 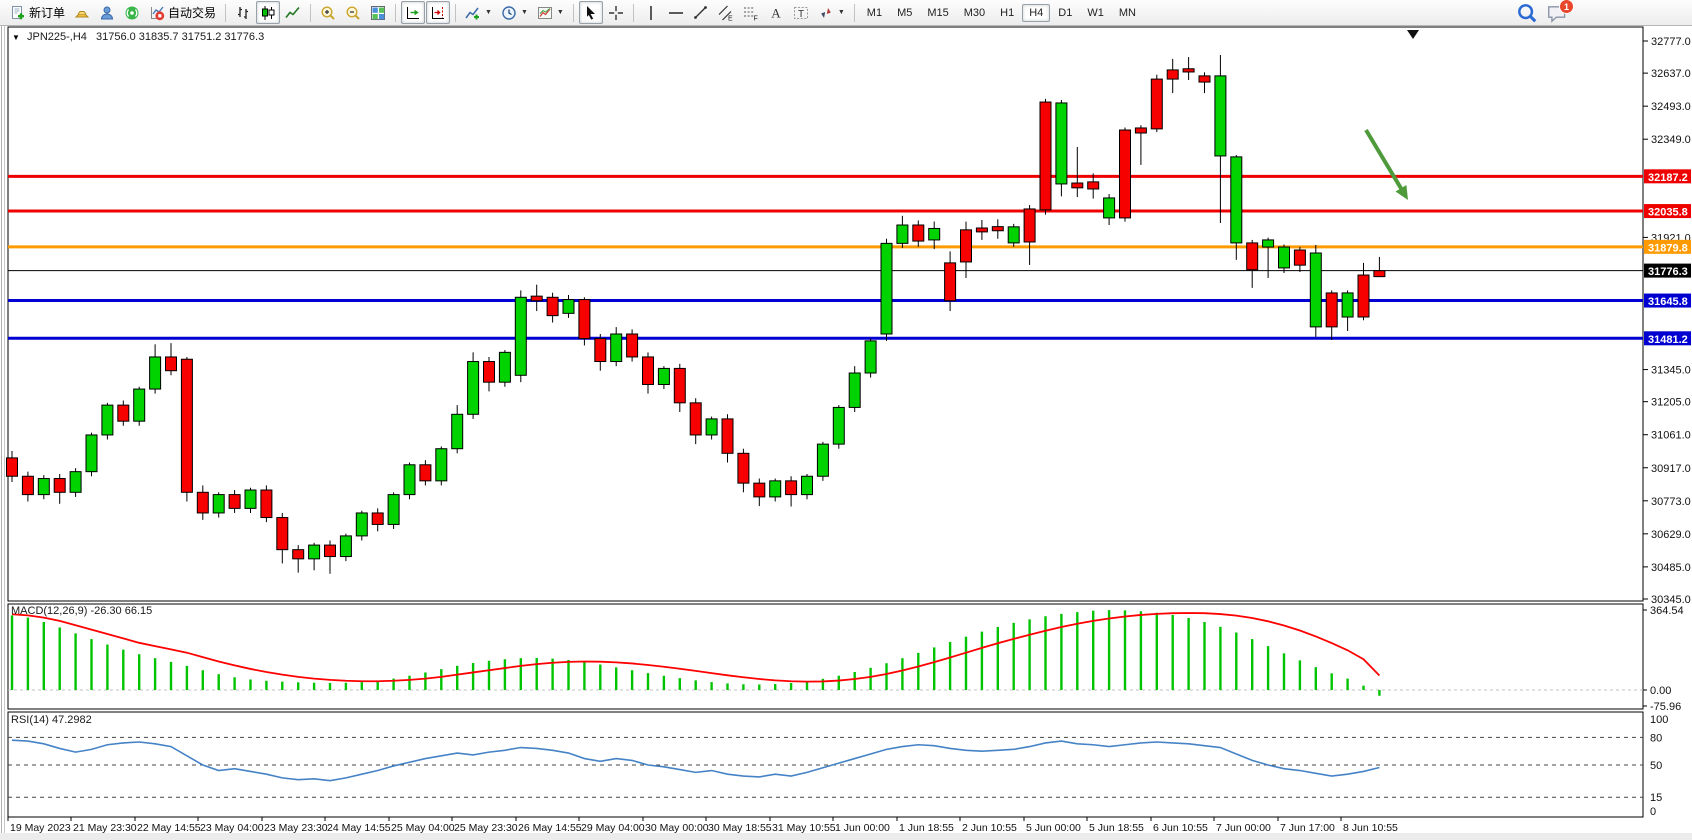 I want to click on equidistant-channel-button: E, so click(x=726, y=12).